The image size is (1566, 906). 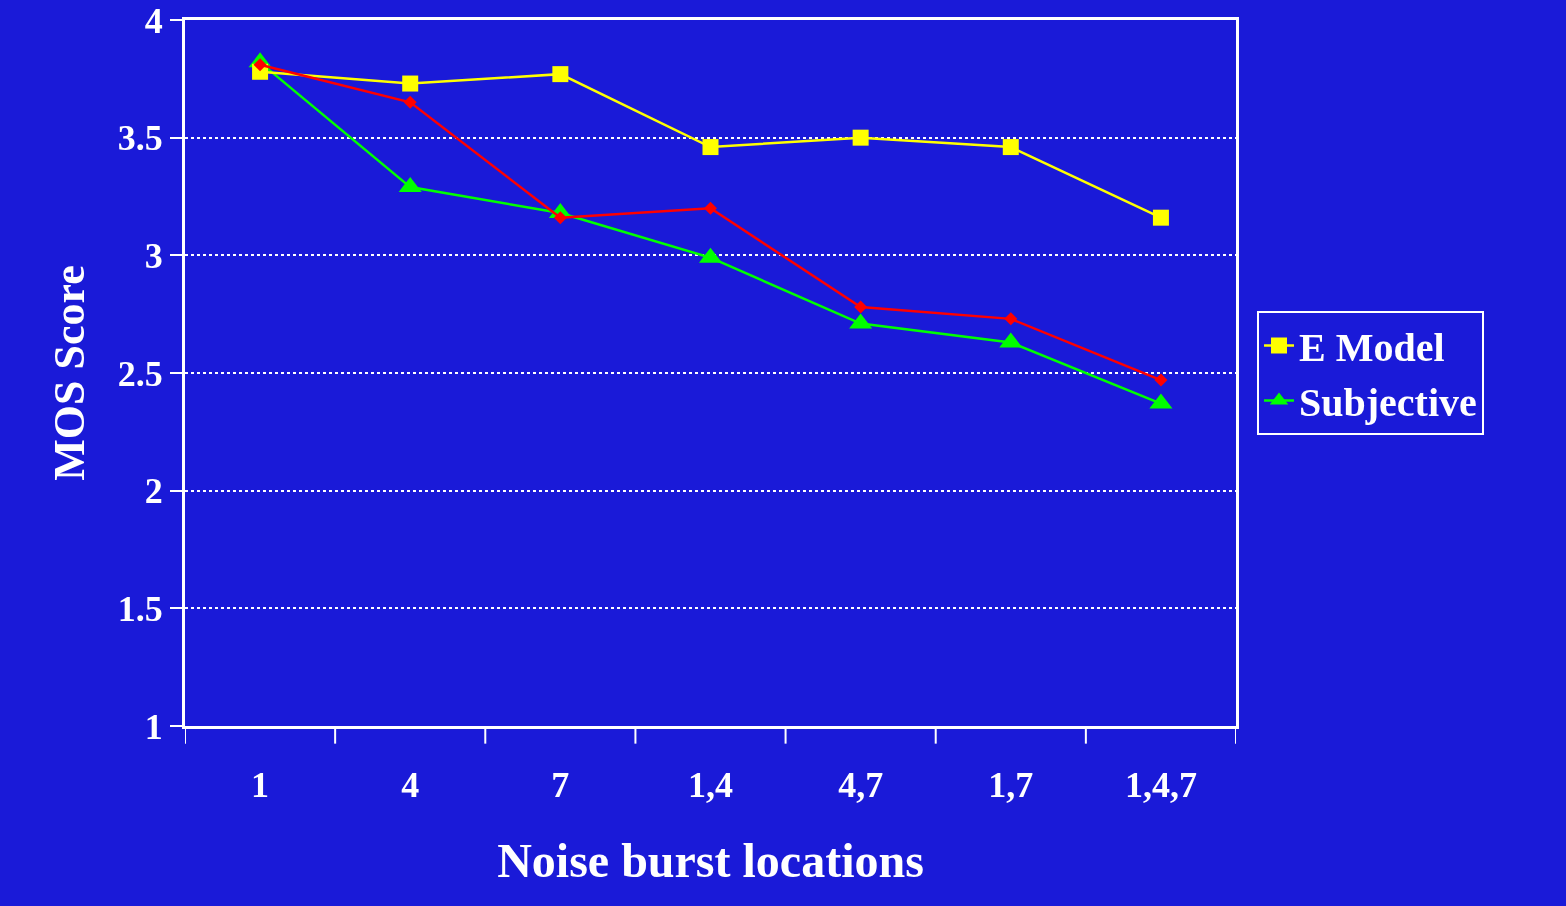 I want to click on y-tick-label: 1.5, so click(x=140, y=608).